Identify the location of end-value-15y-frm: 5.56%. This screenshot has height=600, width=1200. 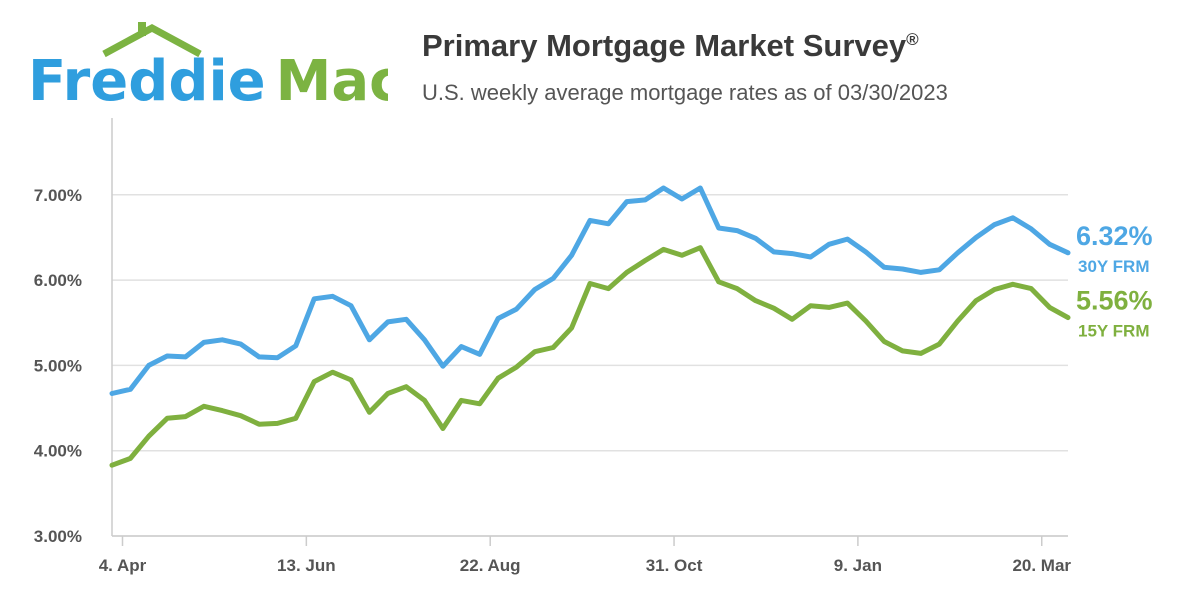
(1114, 301).